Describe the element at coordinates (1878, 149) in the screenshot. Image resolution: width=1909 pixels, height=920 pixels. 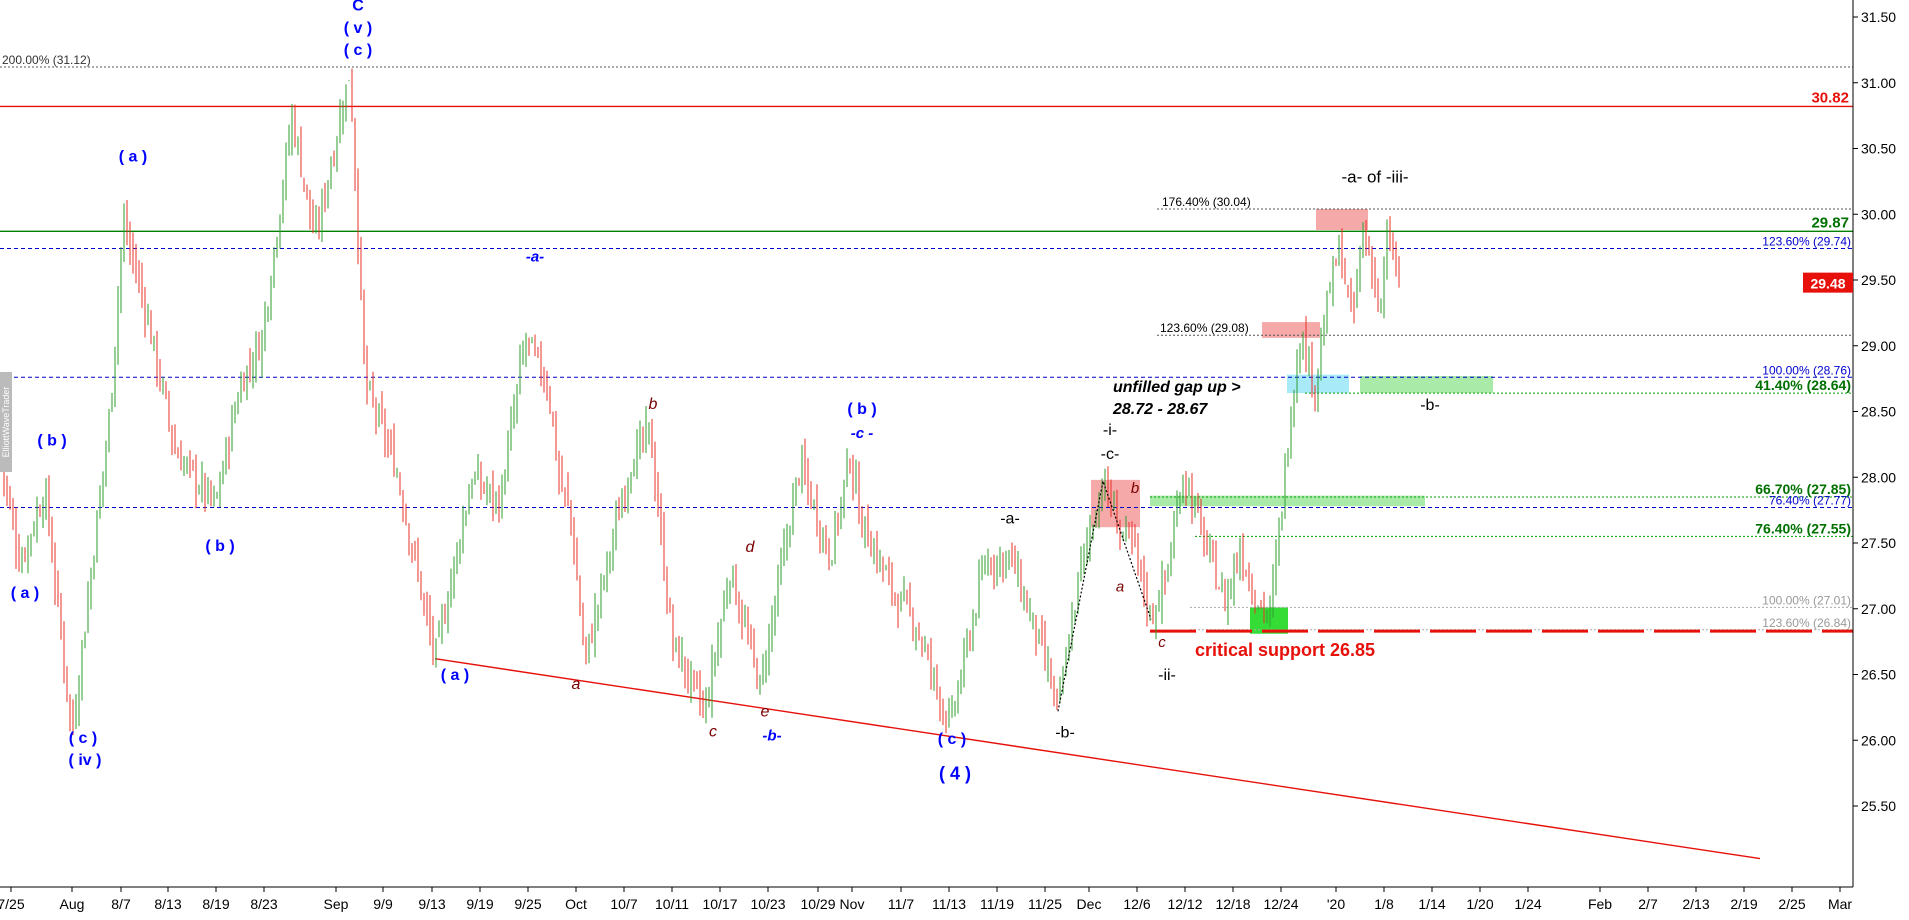
I see `y-tick-label: 30.50` at that location.